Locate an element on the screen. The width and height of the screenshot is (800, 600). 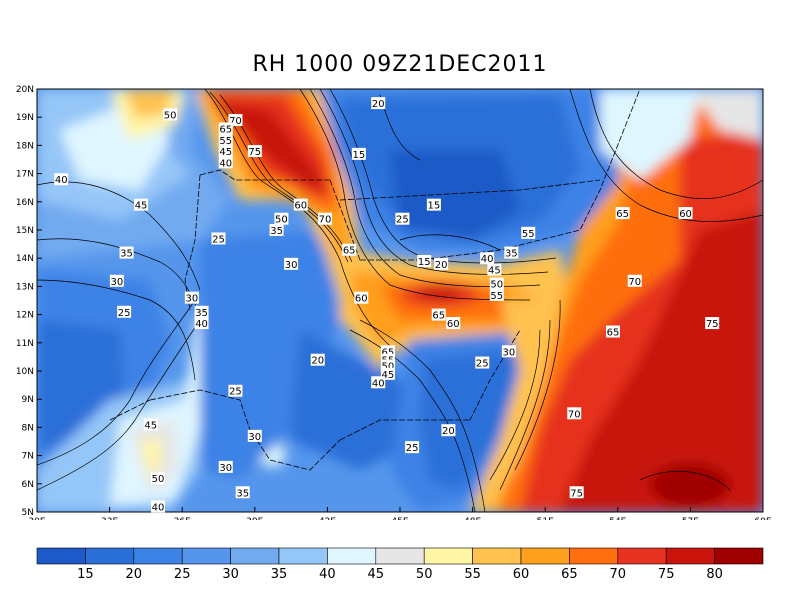
y-tick-label: 19N is located at coordinates (25, 118).